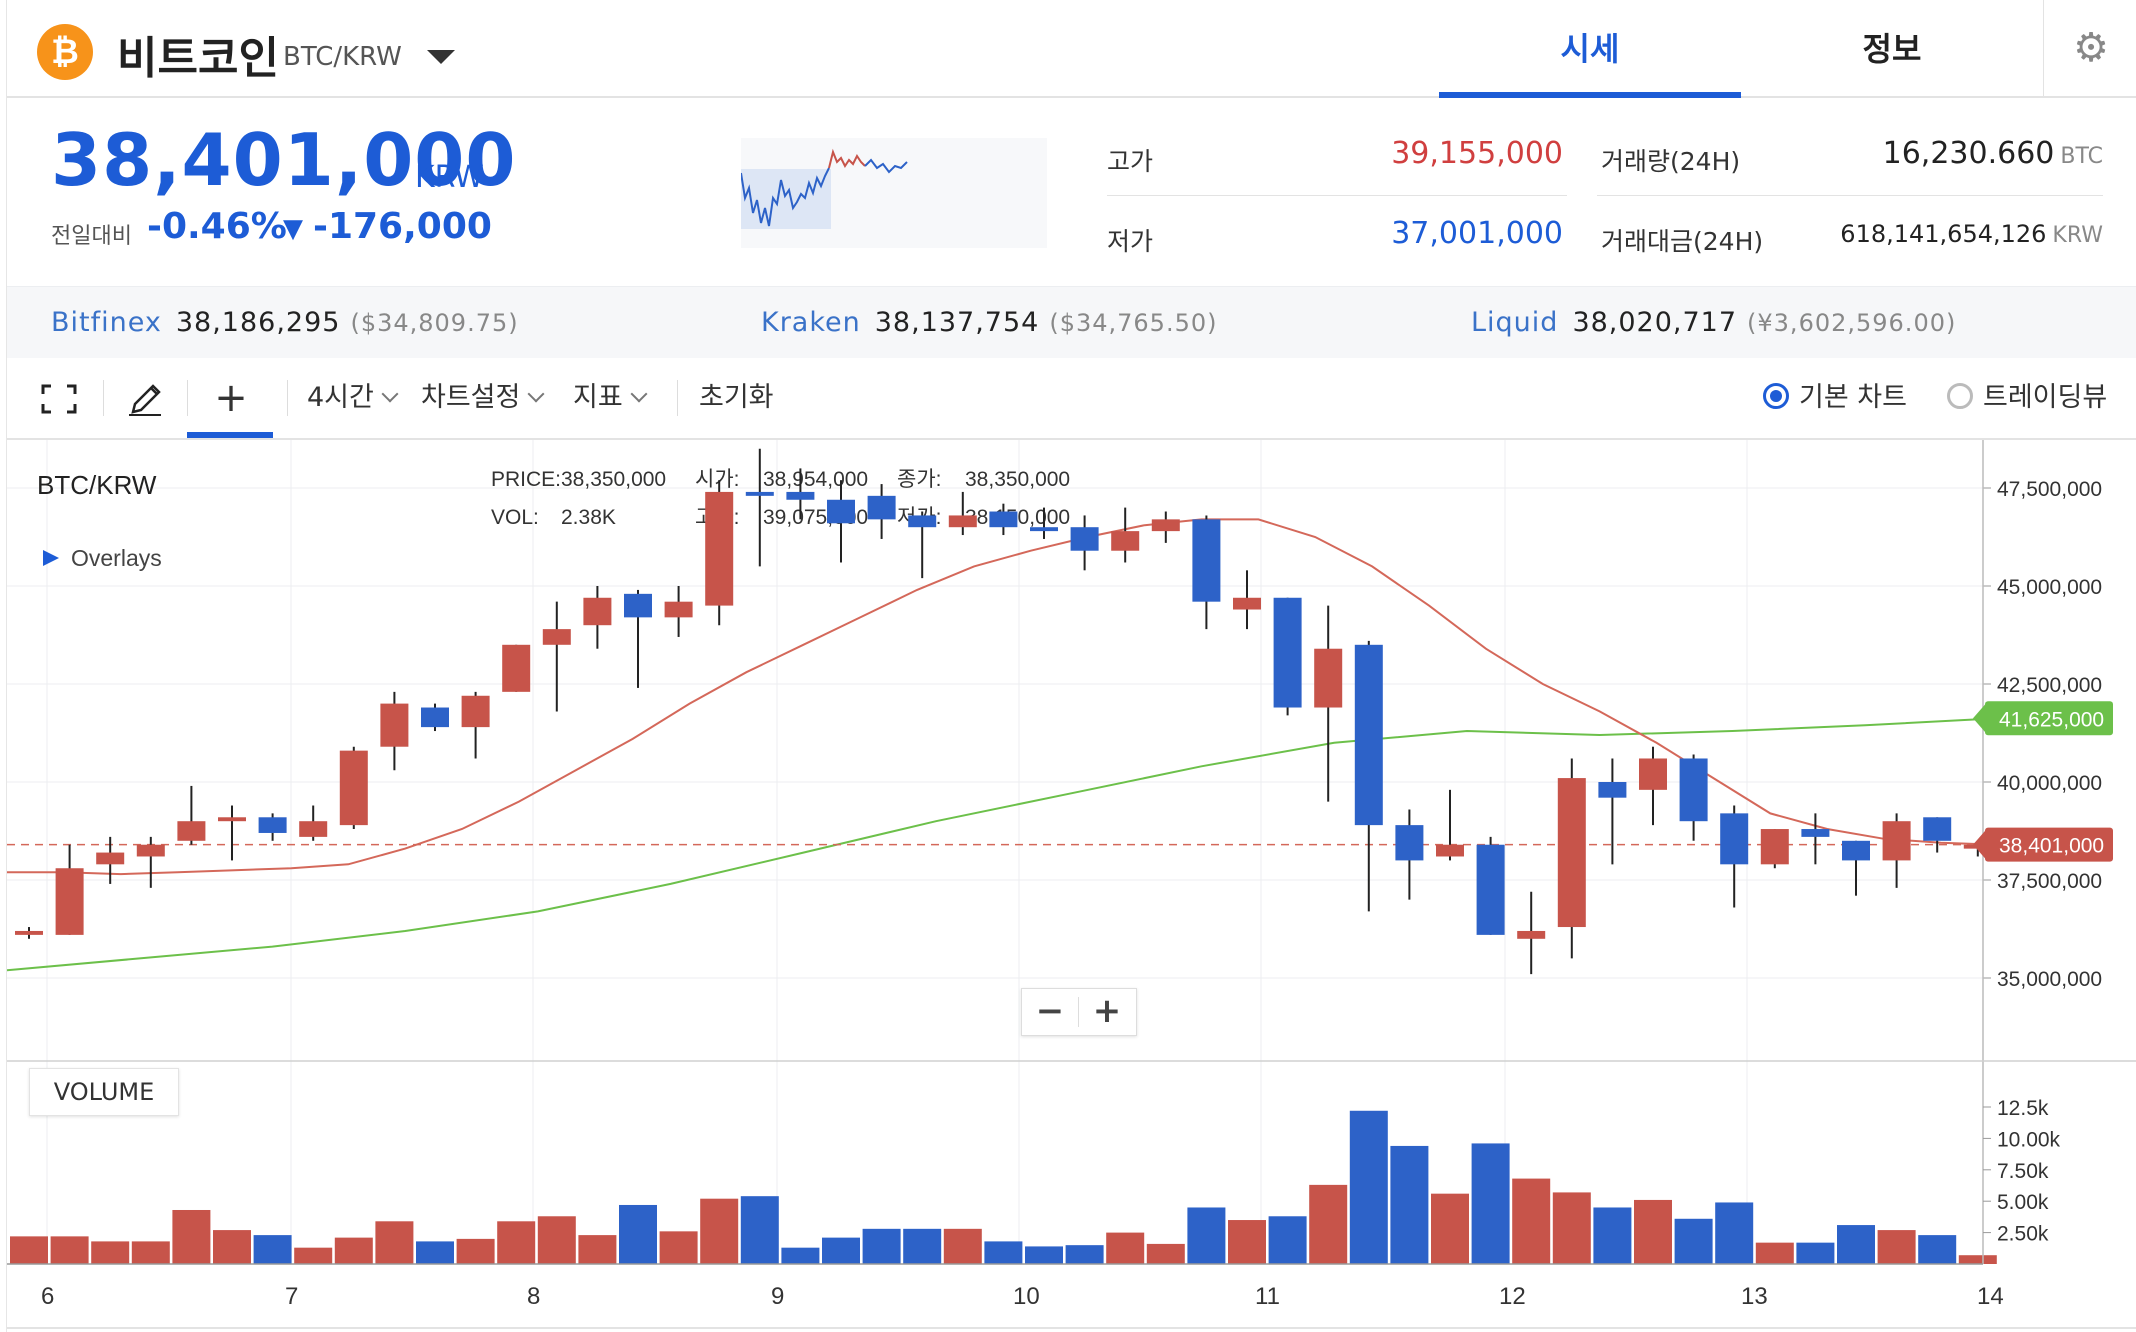 Image resolution: width=2136 pixels, height=1332 pixels. Describe the element at coordinates (1050, 1011) in the screenshot. I see `zoom-out-button: −` at that location.